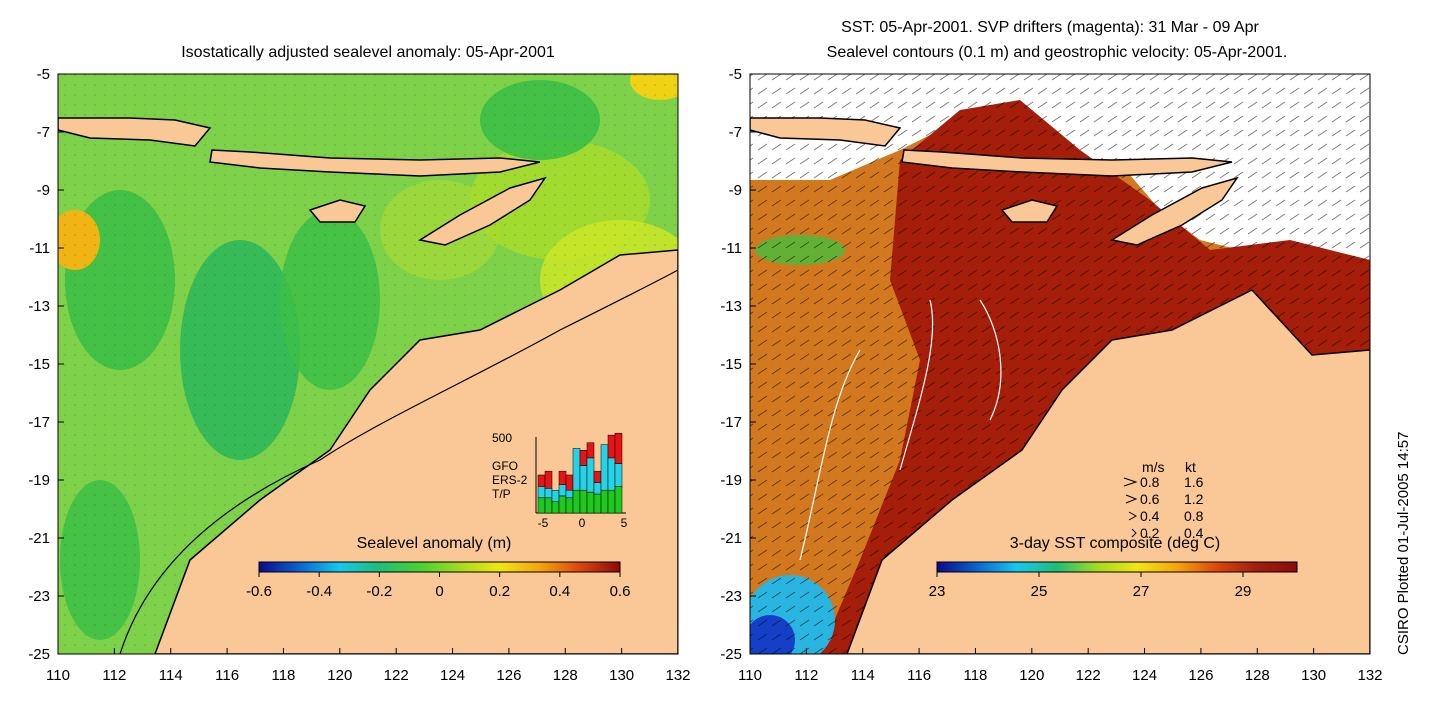  What do you see at coordinates (1153, 467) in the screenshot?
I see `velocity-legend-ms-header: m/s` at bounding box center [1153, 467].